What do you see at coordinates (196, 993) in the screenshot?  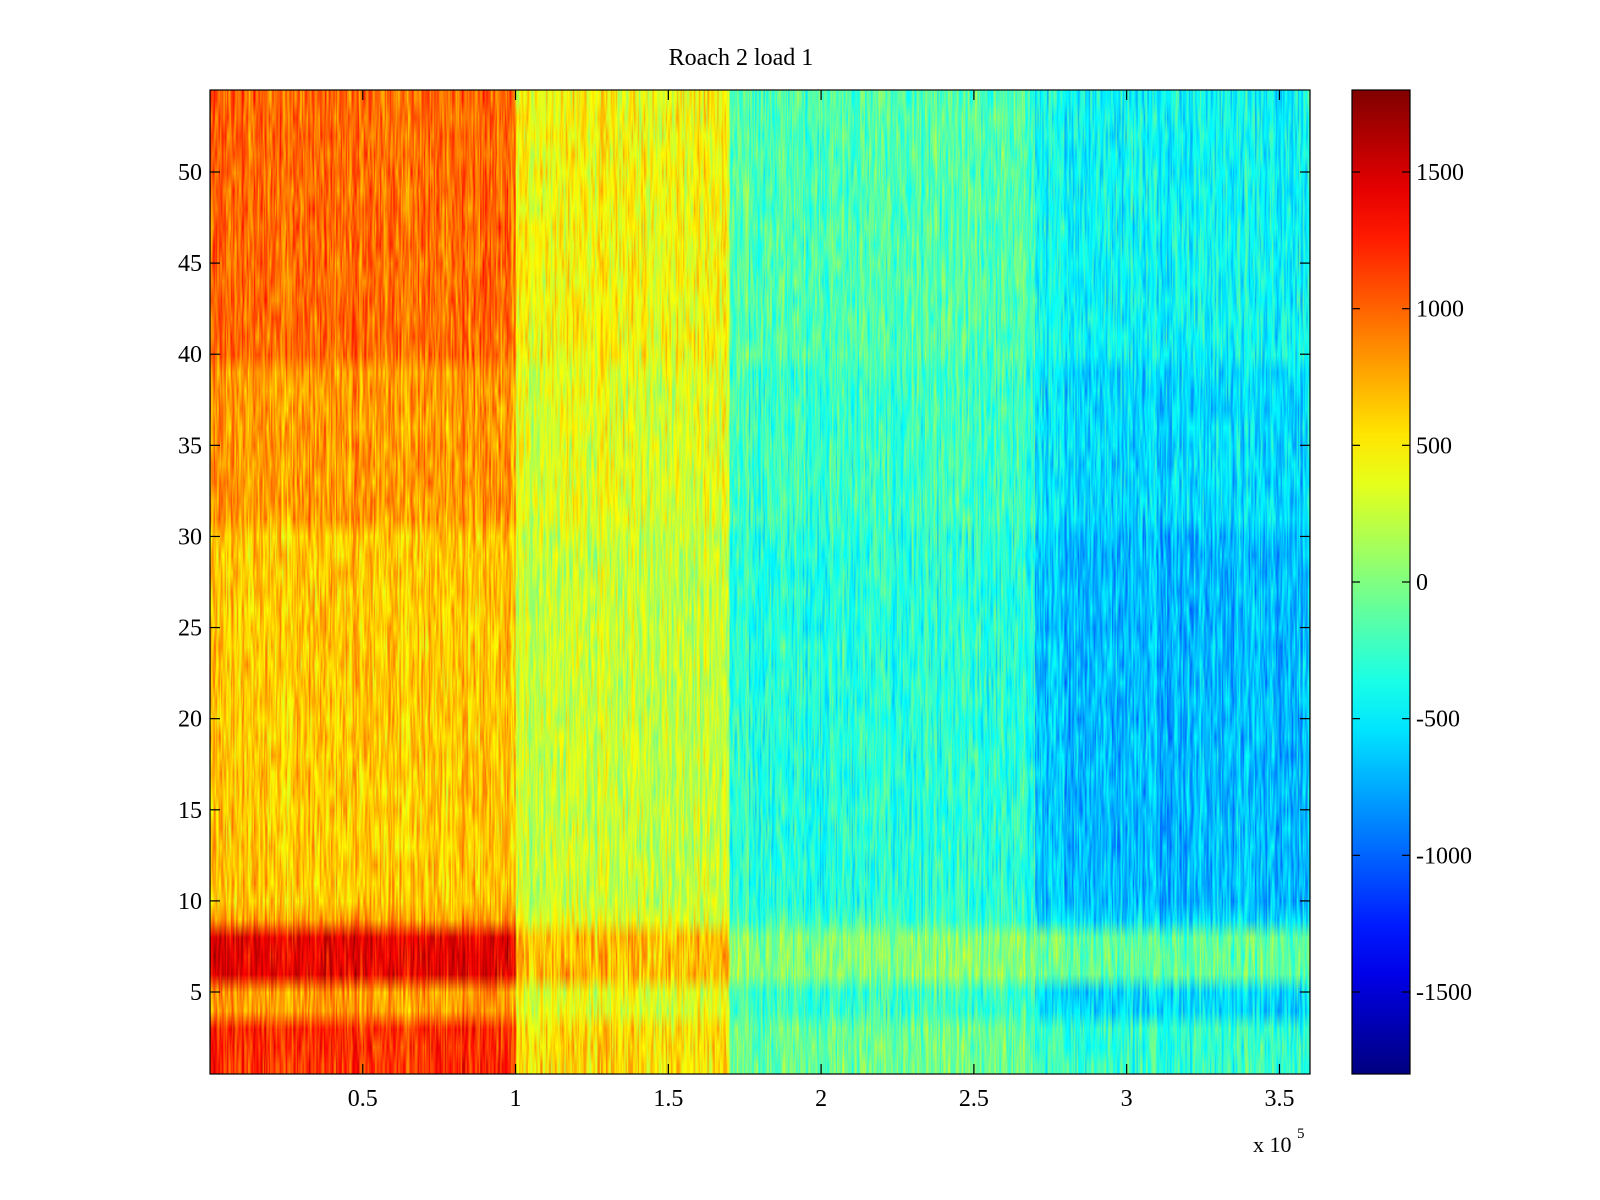 I see `y-tick-label: 5` at bounding box center [196, 993].